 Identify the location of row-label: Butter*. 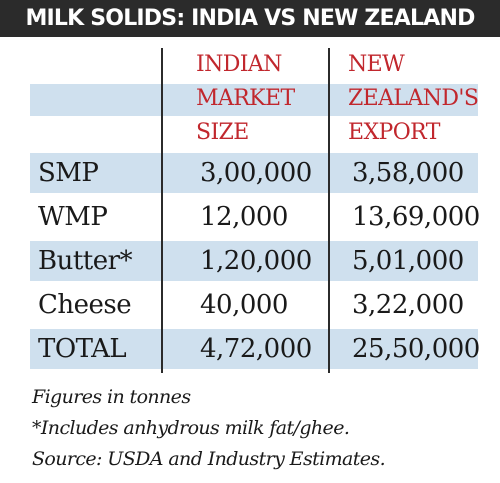
(85, 261).